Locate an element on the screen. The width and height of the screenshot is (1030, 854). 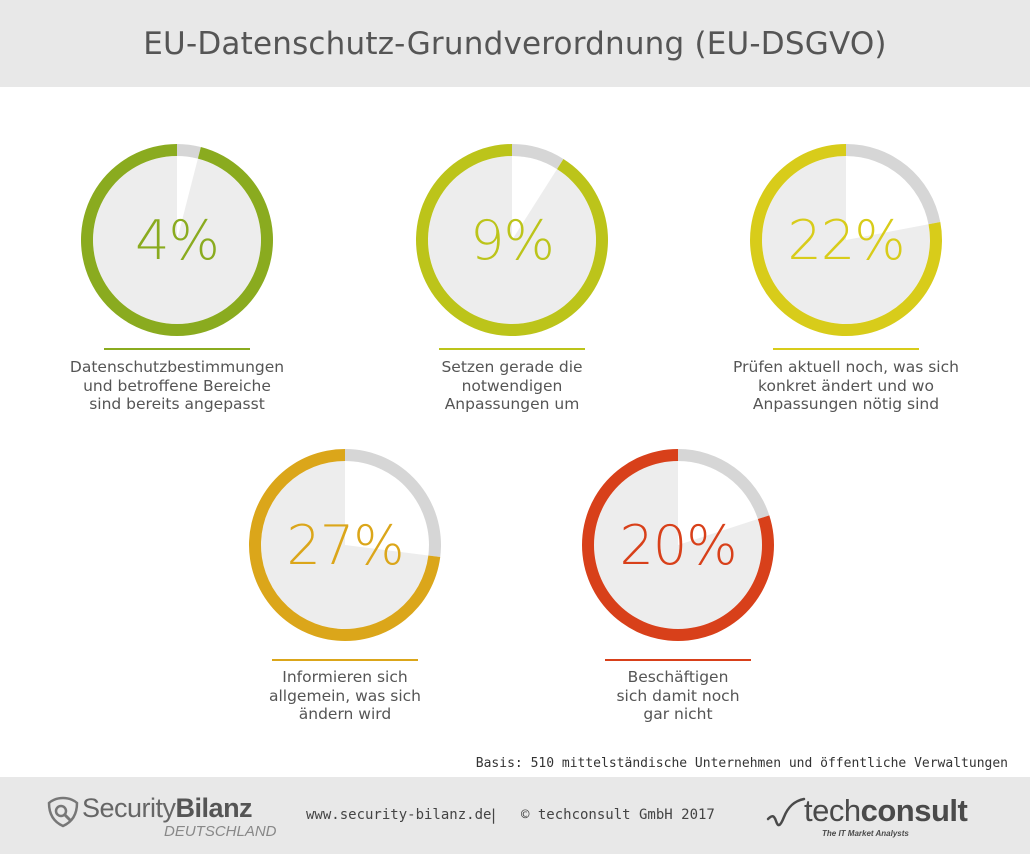
donut-description: Beschäftigen sich damit noch gar nicht is located at coordinates (678, 696).